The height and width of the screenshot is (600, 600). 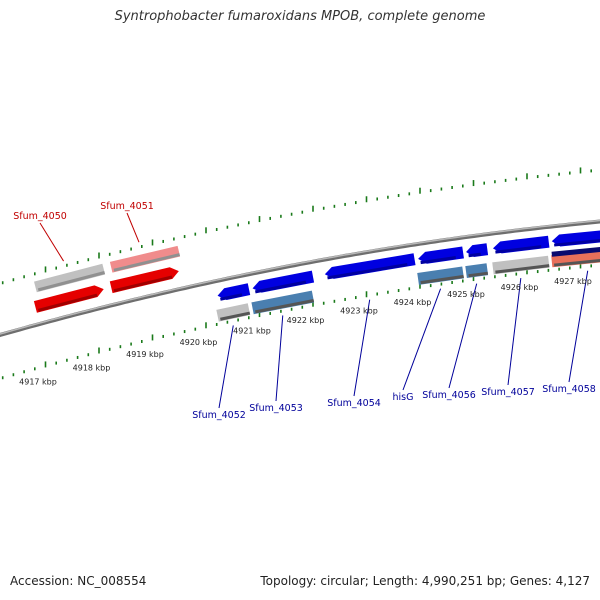 I want to click on scale-label: 4922 kbp, so click(x=306, y=320).